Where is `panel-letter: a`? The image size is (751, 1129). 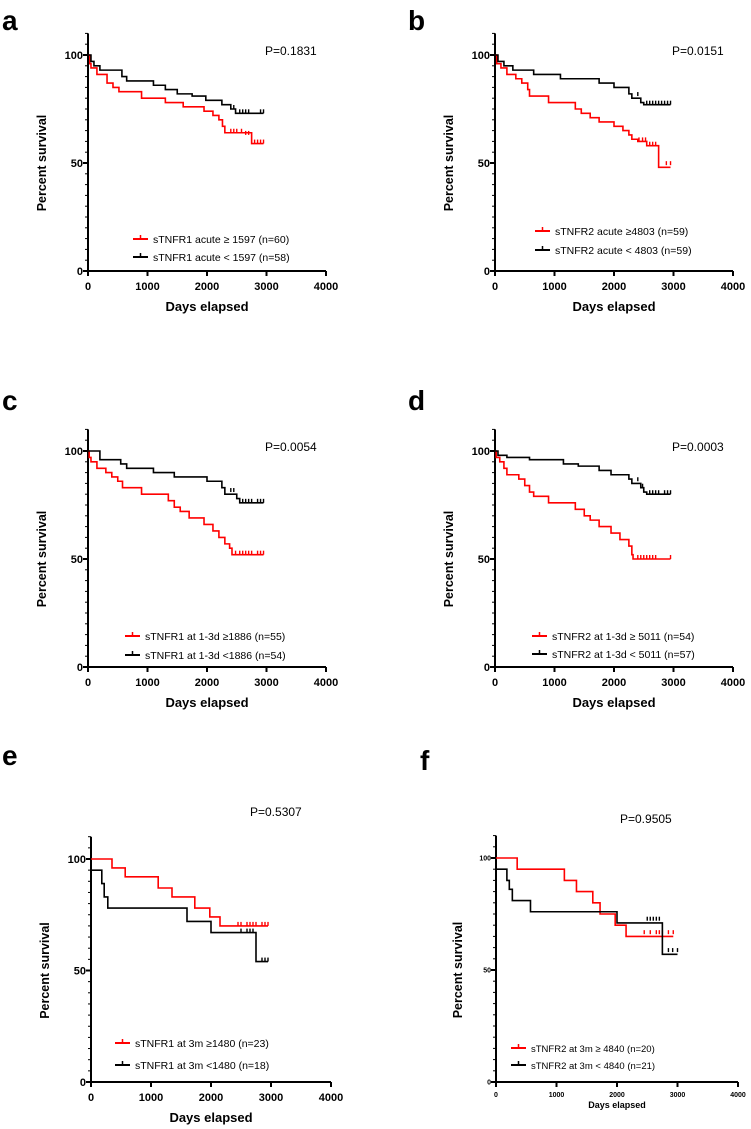 panel-letter: a is located at coordinates (10, 20).